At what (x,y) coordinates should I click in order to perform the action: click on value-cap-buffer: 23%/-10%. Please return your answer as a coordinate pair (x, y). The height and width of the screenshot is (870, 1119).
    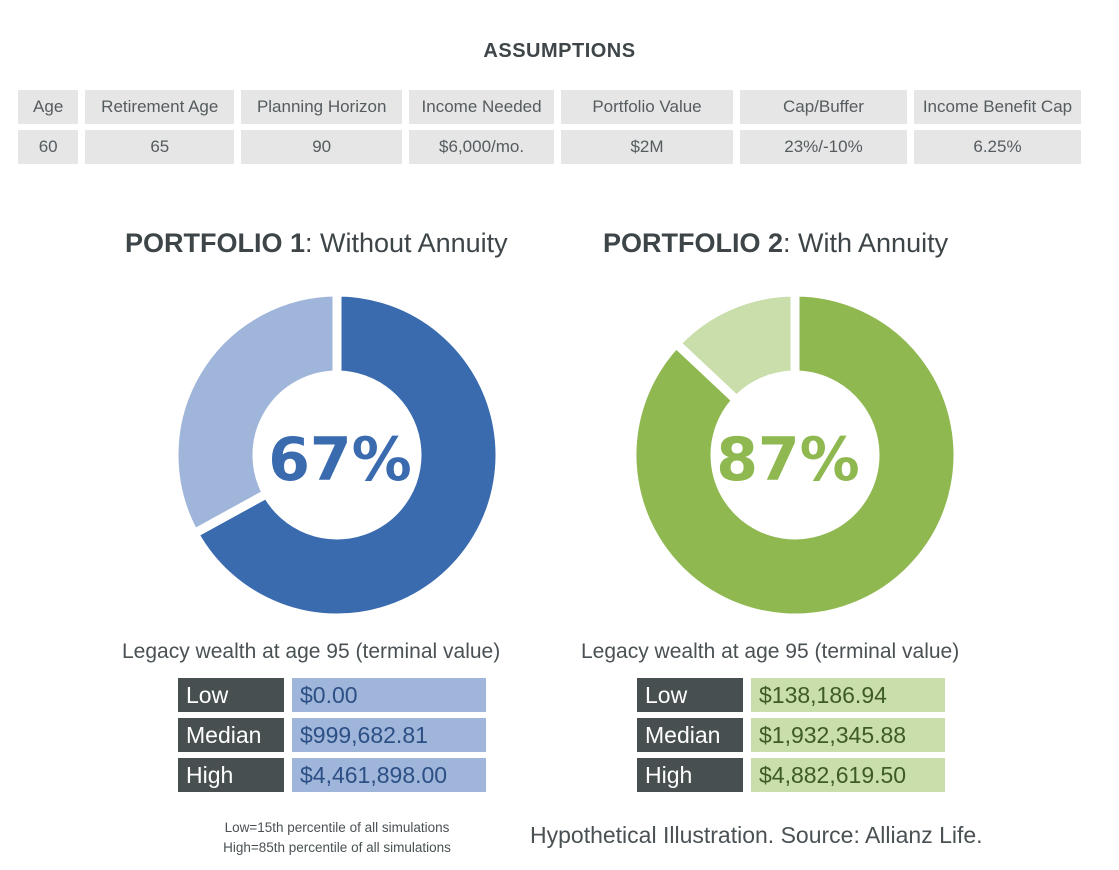
    Looking at the image, I should click on (823, 147).